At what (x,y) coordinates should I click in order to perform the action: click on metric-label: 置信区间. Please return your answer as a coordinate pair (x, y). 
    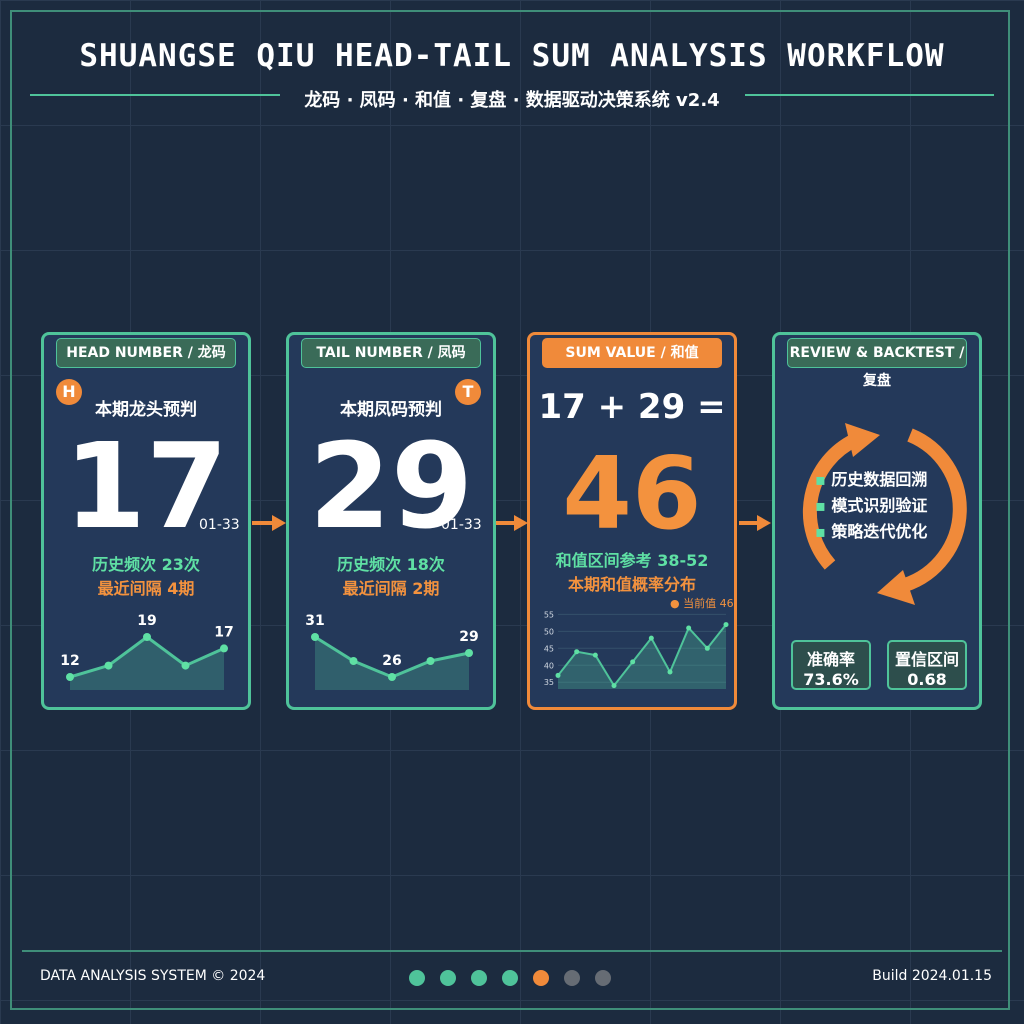
    Looking at the image, I should click on (926, 659).